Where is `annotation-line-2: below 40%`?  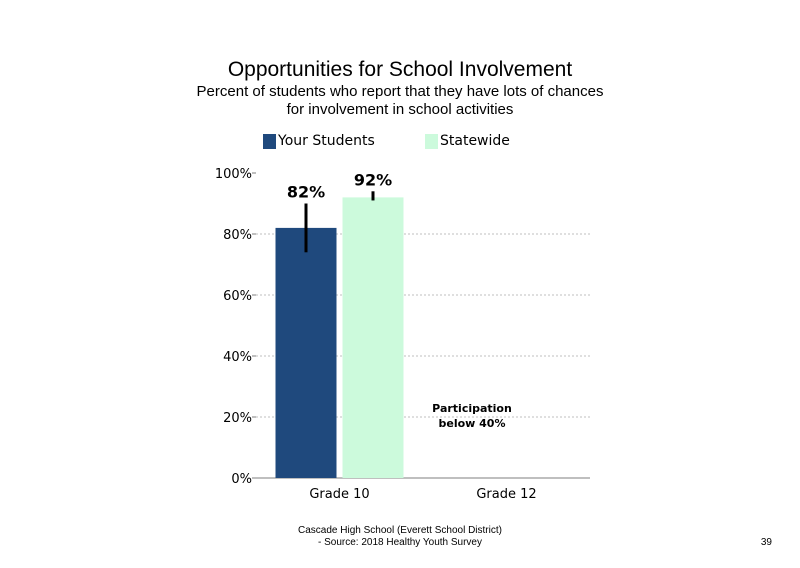 annotation-line-2: below 40% is located at coordinates (472, 423).